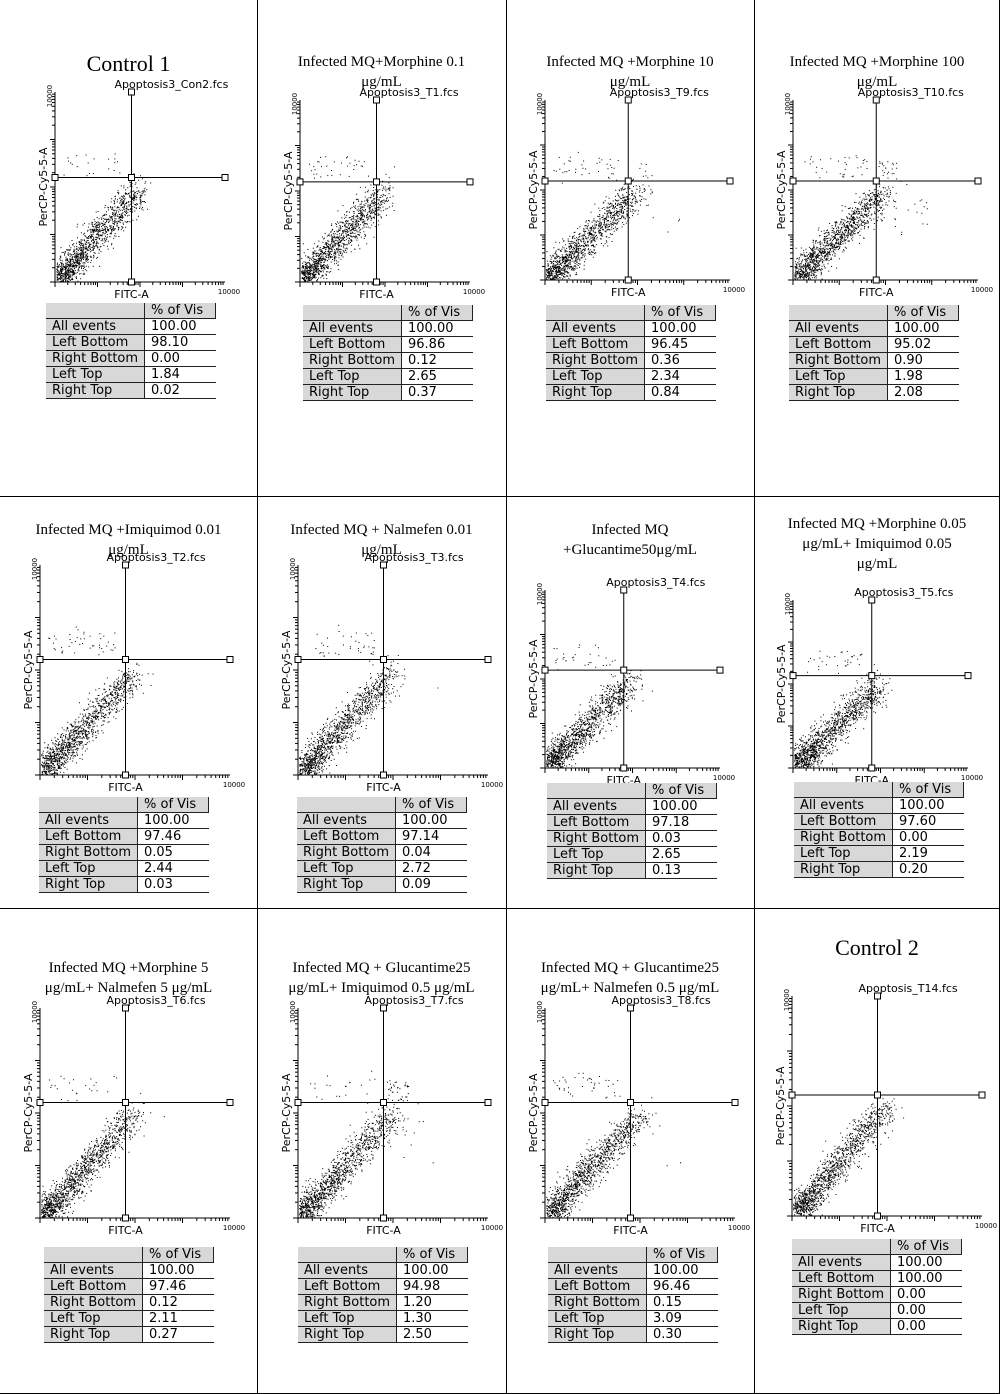 The width and height of the screenshot is (1000, 1394). I want to click on stats-row-value: 2.08, so click(923, 393).